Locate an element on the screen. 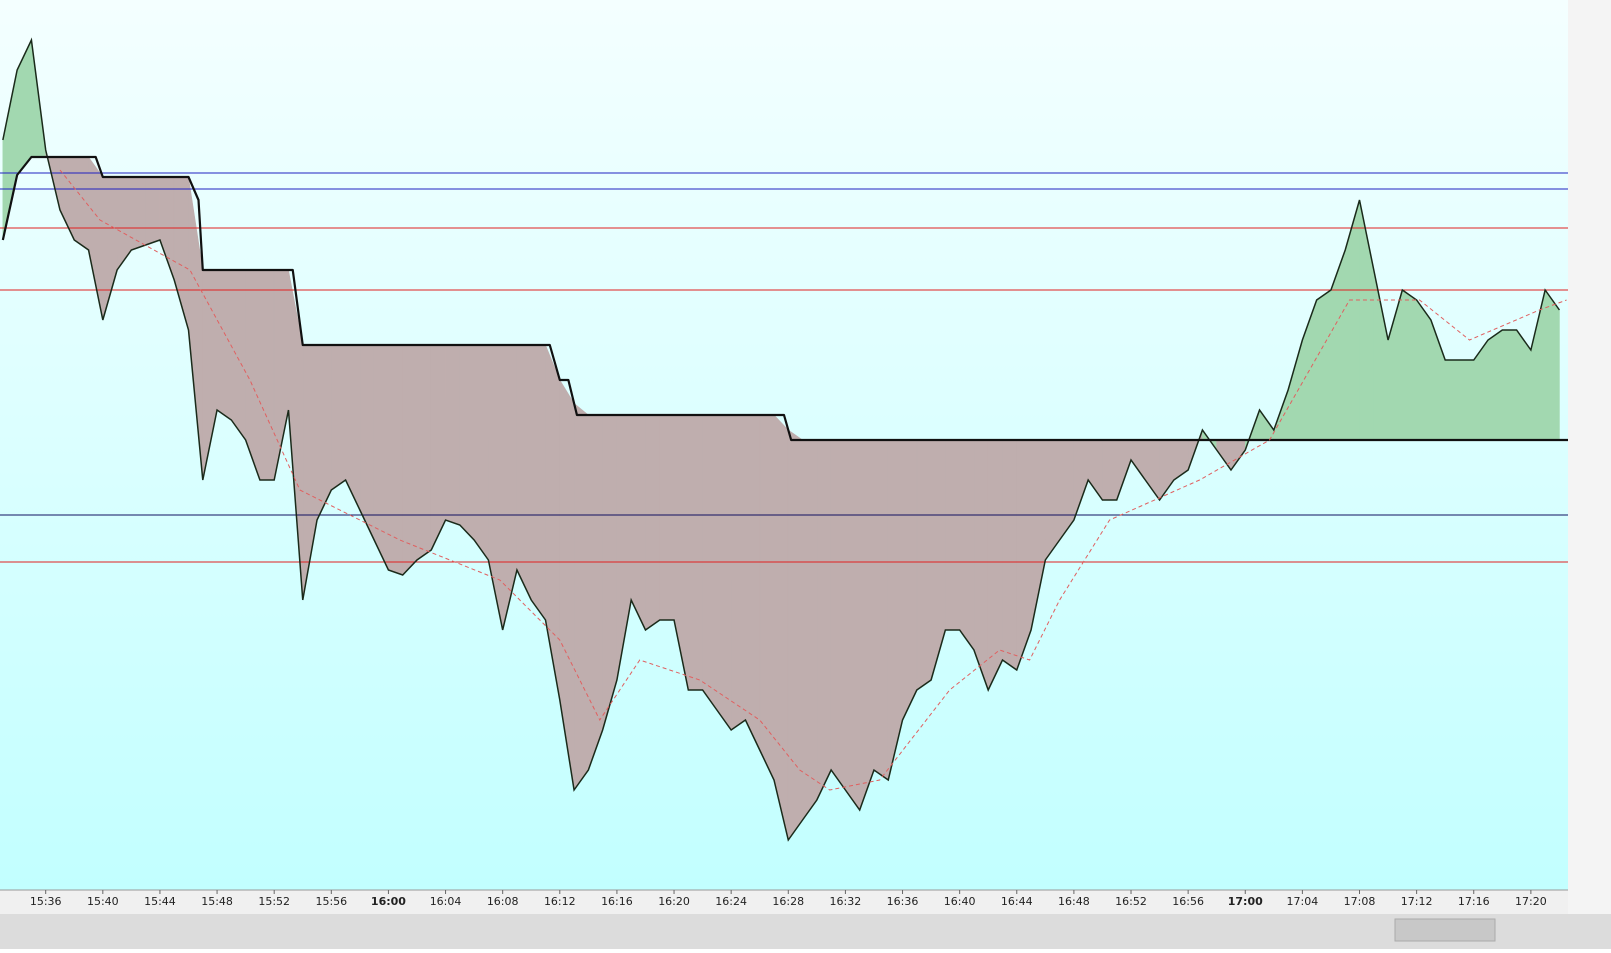 The width and height of the screenshot is (1611, 953). x-tick-label: 16:04 is located at coordinates (446, 901).